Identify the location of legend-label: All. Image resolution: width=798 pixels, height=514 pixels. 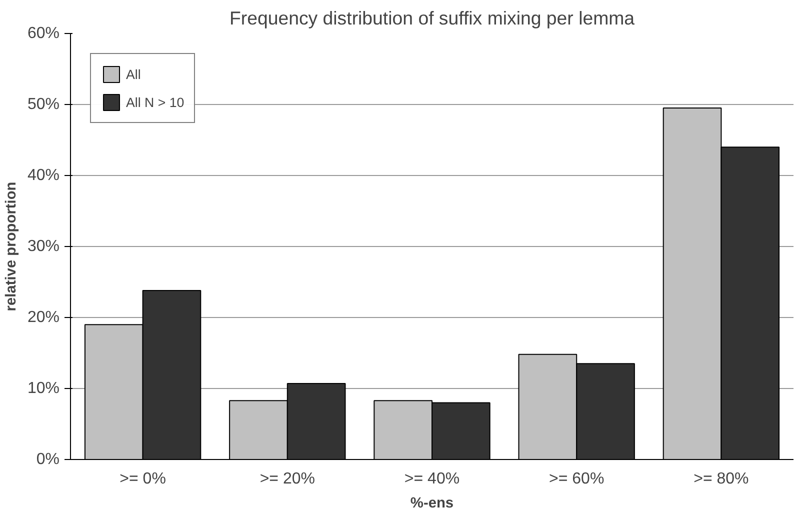
(134, 74).